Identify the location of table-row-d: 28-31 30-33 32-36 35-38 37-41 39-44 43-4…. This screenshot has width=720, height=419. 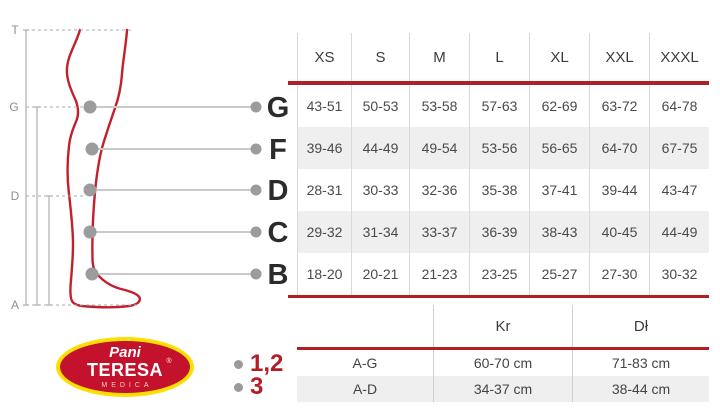
(503, 190).